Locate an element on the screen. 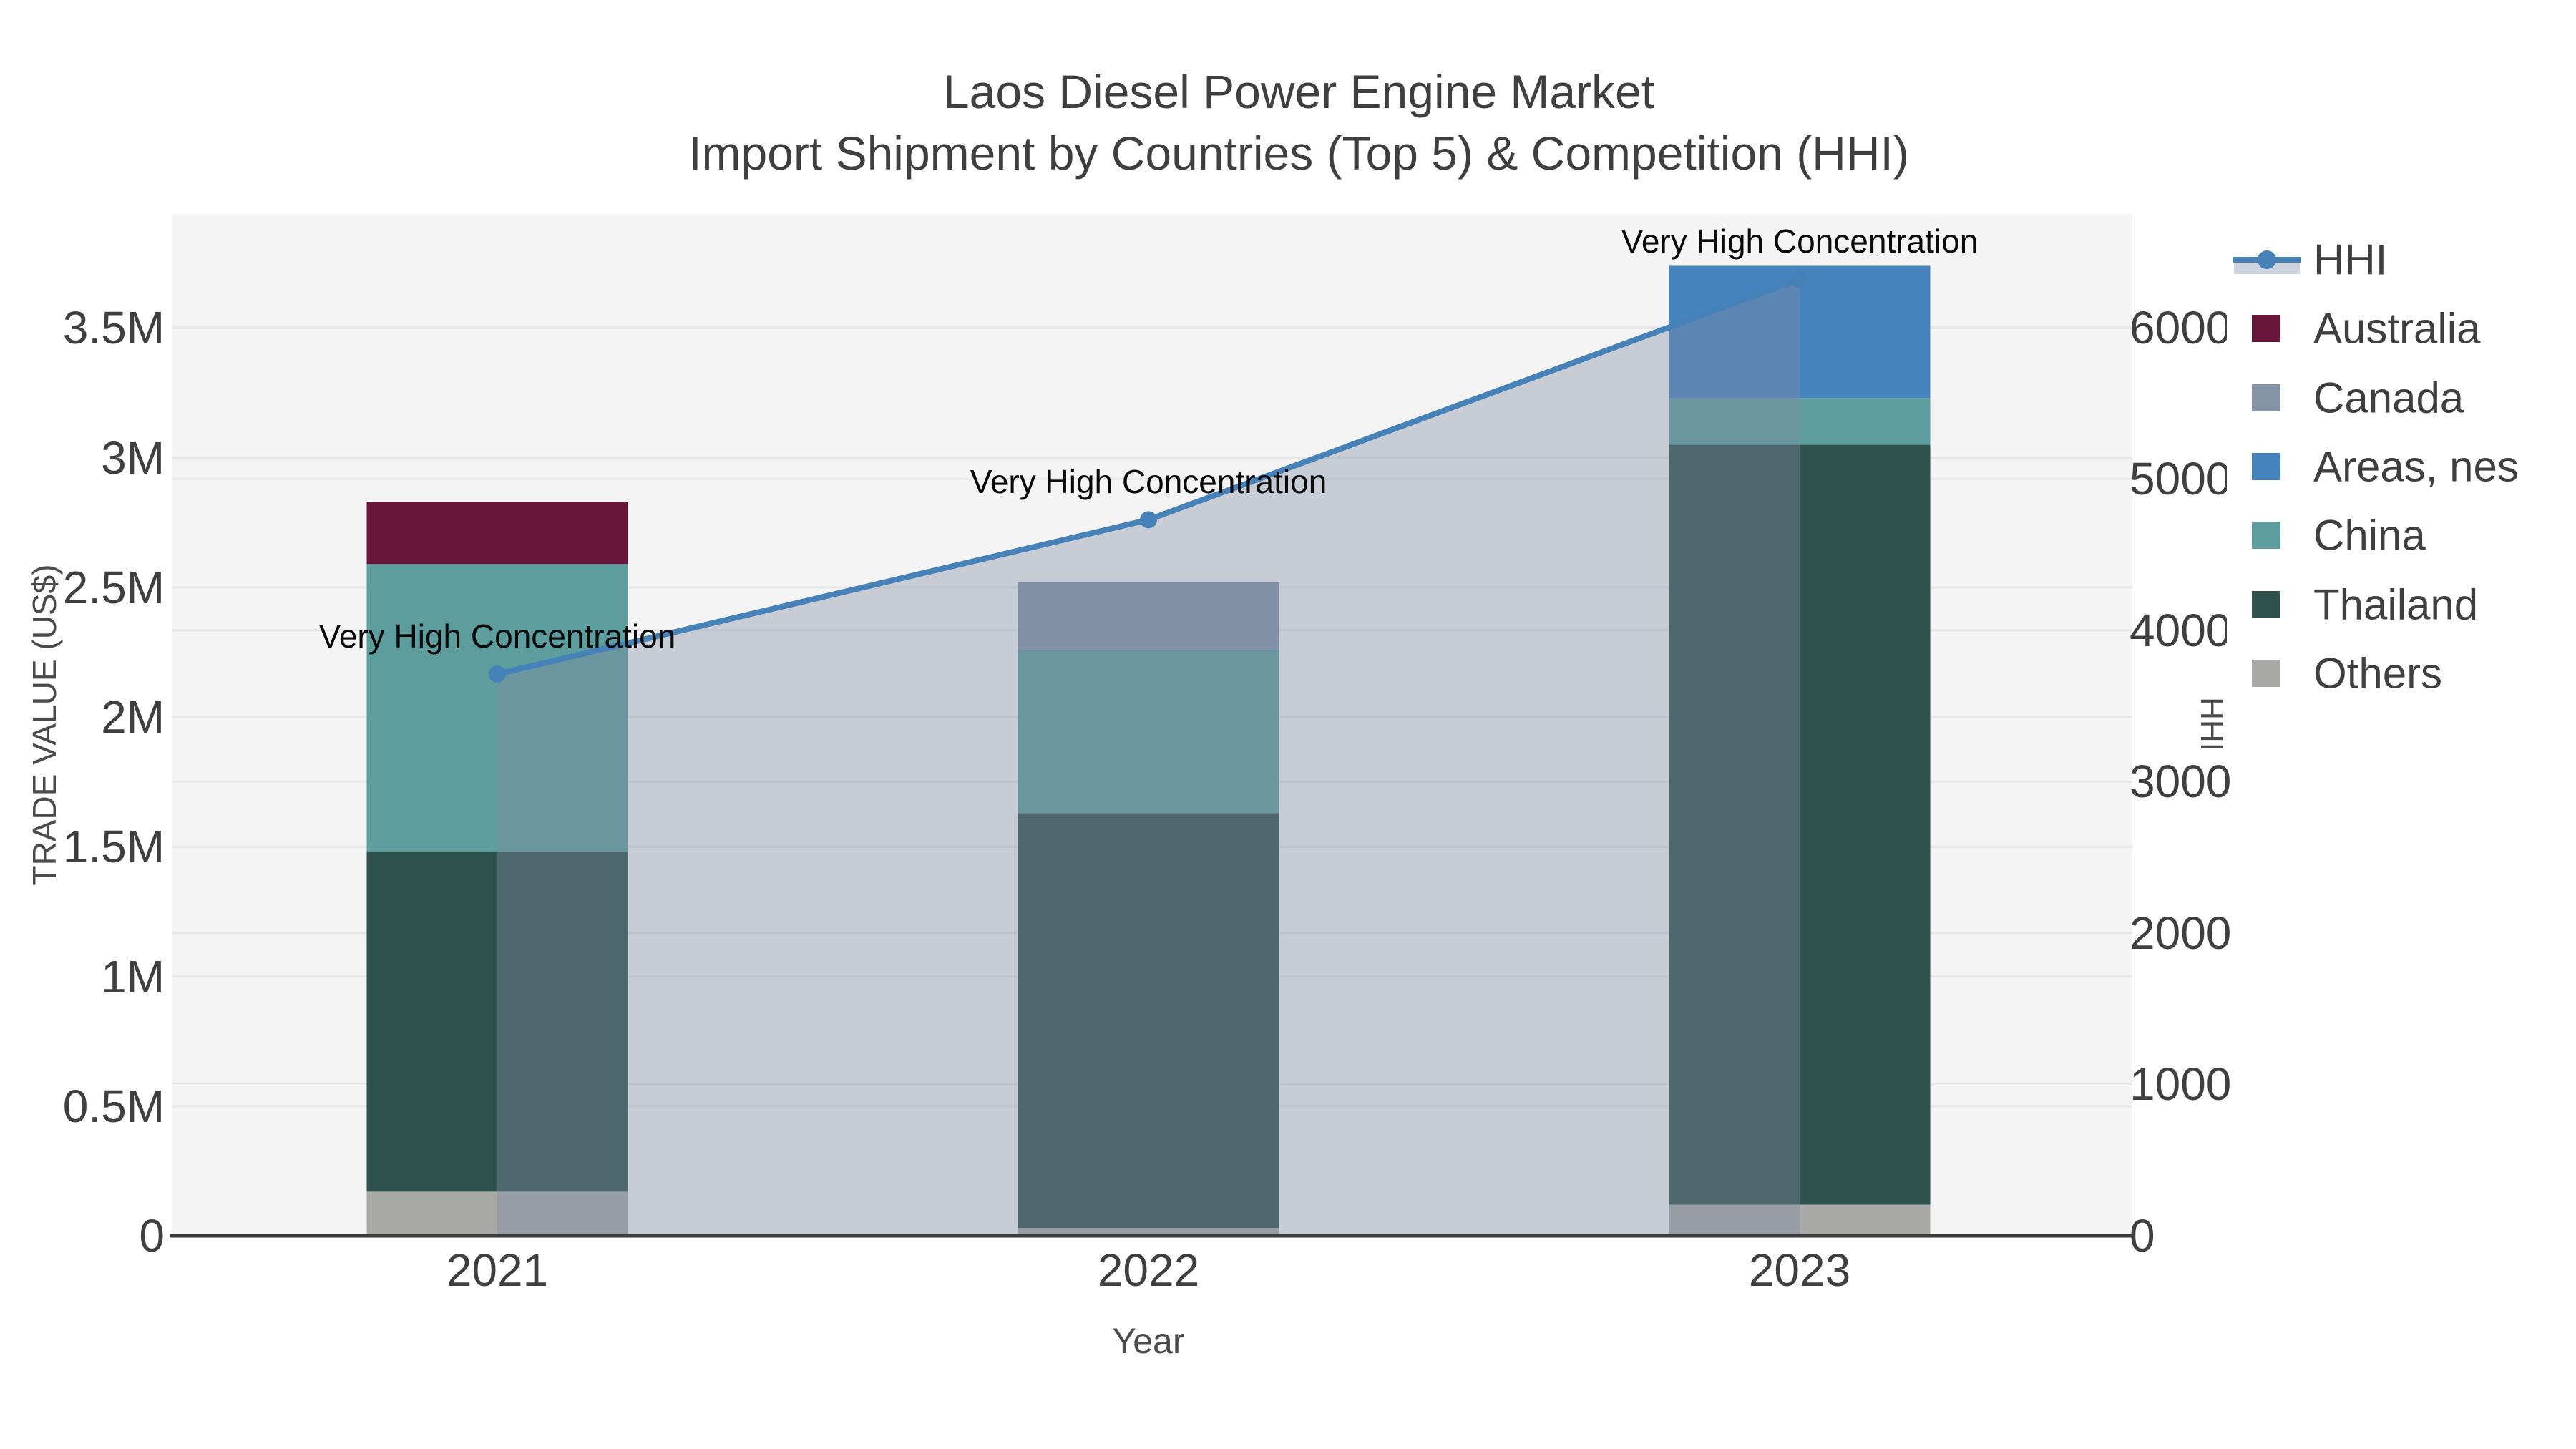  legend-swatch-hhi is located at coordinates (2267, 259).